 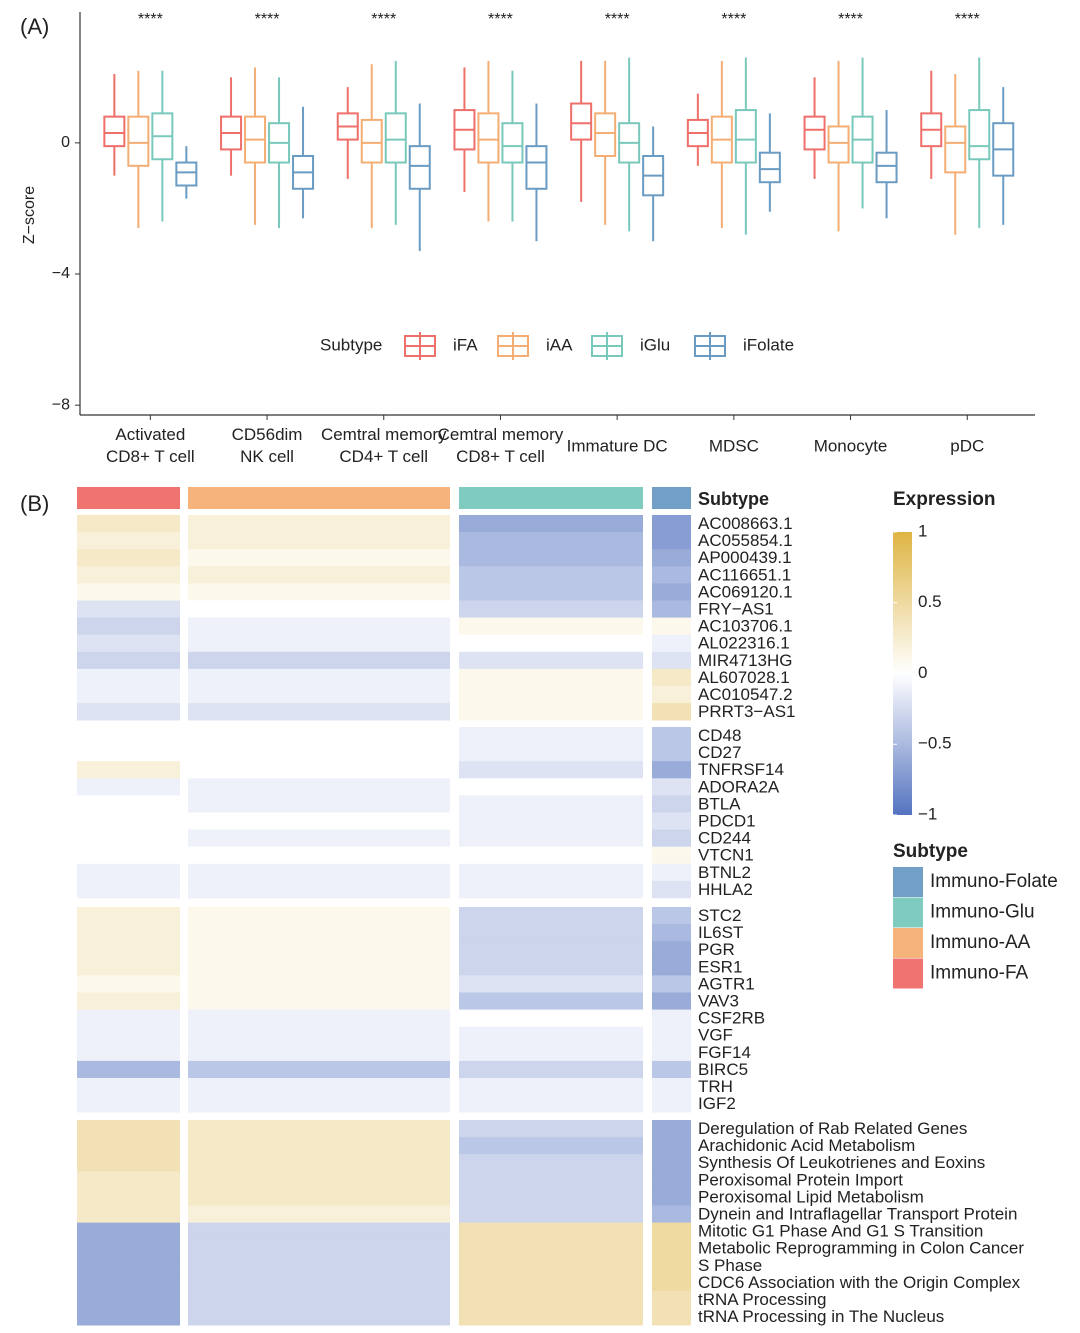 What do you see at coordinates (745, 626) in the screenshot?
I see `row-label: AC103706.1` at bounding box center [745, 626].